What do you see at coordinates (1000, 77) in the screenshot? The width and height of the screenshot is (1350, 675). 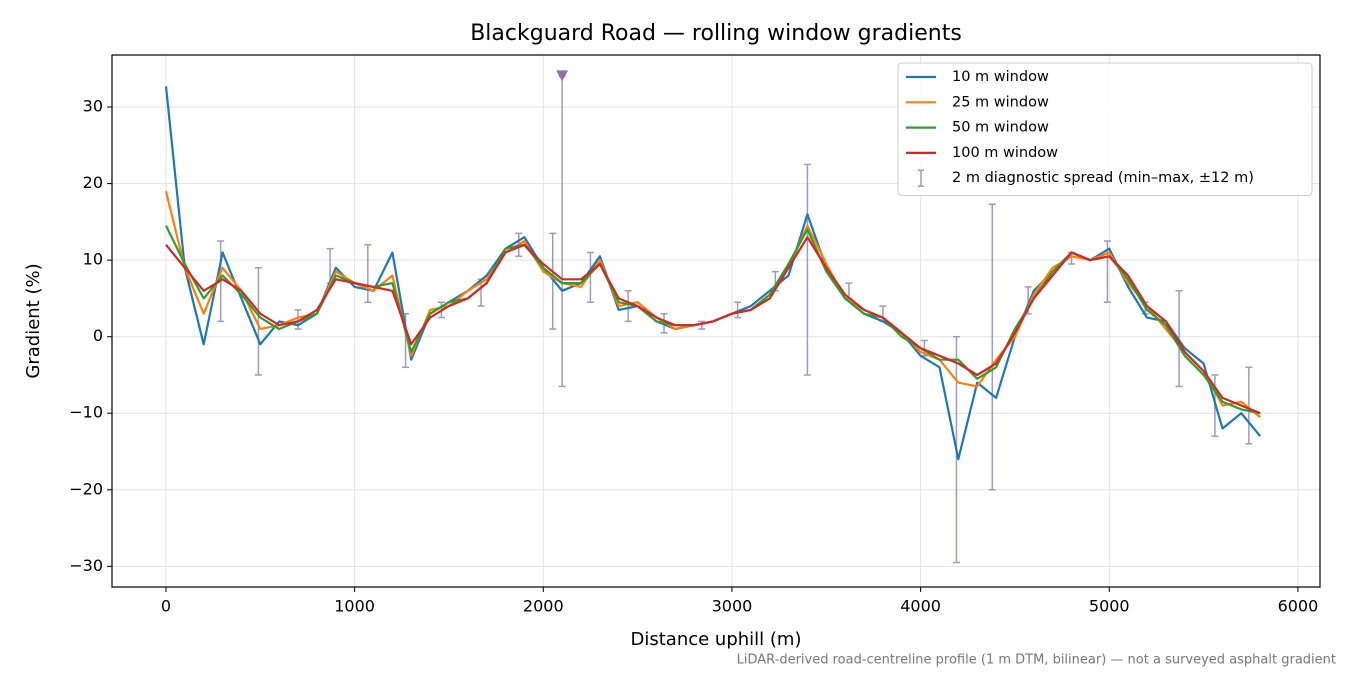 I see `legend-label: 10 m window` at bounding box center [1000, 77].